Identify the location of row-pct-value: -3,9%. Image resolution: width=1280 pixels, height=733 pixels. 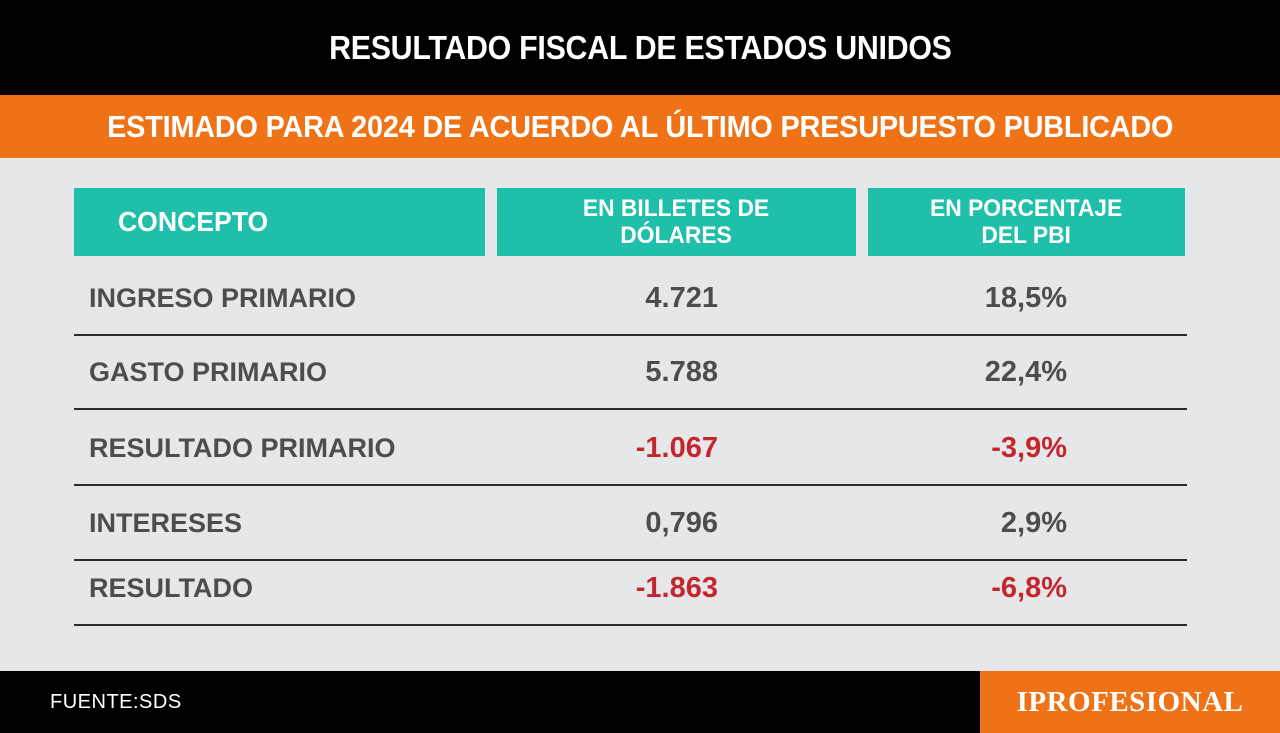
(1029, 447).